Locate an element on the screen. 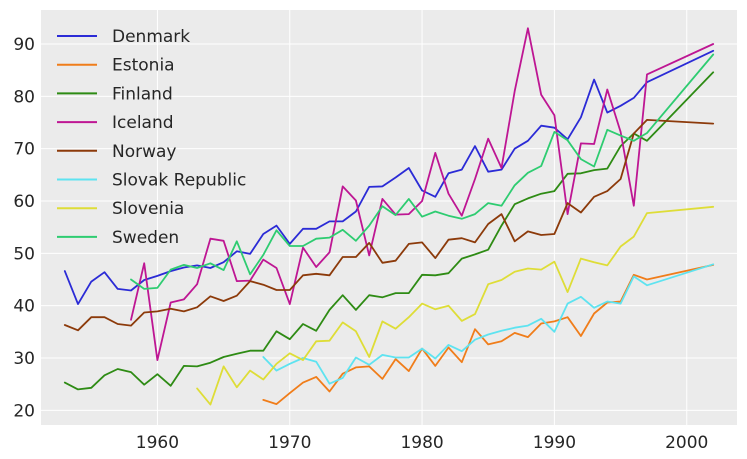 This screenshot has width=747, height=459. y-axis-ticks: 20 30 40 50 60 70 80 90 is located at coordinates (24, 228).